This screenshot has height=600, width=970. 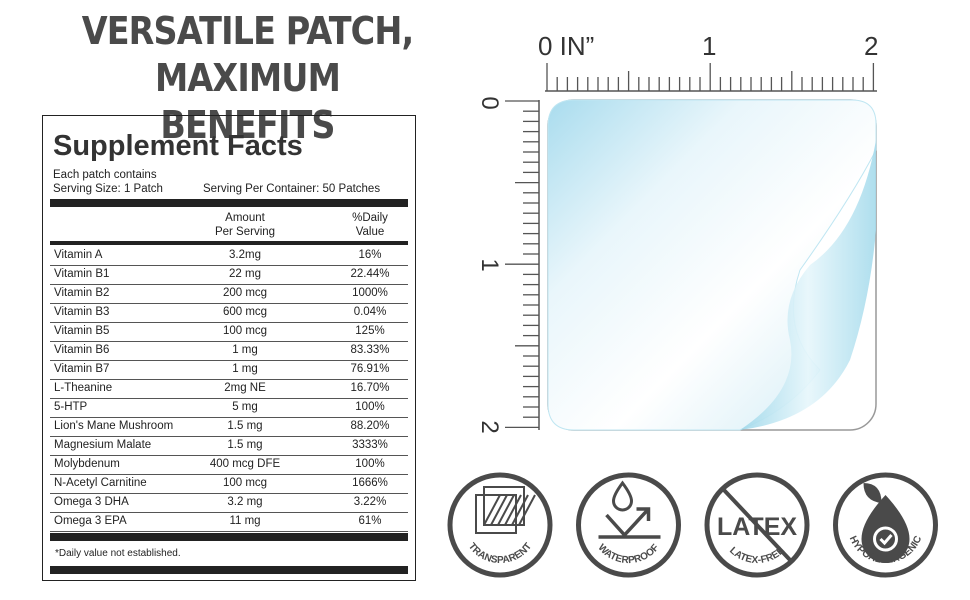 What do you see at coordinates (245, 407) in the screenshot?
I see `amount: 5 mg` at bounding box center [245, 407].